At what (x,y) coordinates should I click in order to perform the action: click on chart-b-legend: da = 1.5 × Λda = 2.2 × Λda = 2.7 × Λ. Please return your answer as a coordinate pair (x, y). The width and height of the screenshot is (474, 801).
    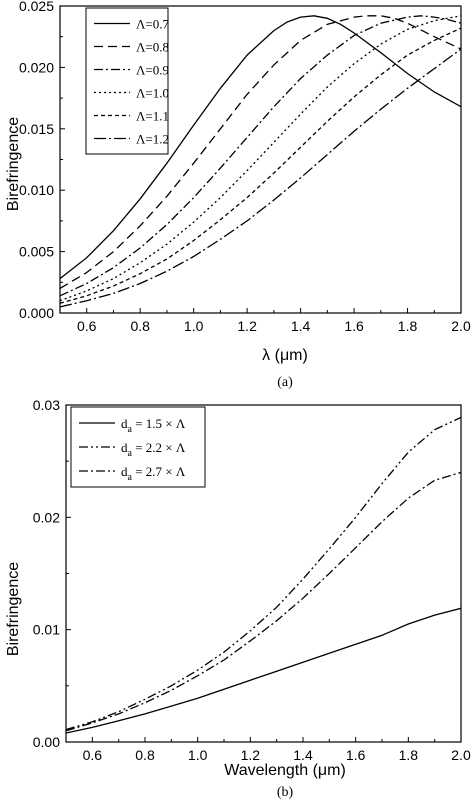
    Looking at the image, I should click on (138, 447).